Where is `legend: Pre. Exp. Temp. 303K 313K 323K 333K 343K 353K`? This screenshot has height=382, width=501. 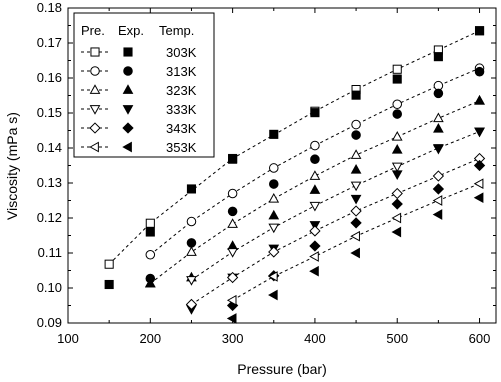 legend: Pre. Exp. Temp. 303K 313K 323K 333K 343K 353K is located at coordinates (144, 85).